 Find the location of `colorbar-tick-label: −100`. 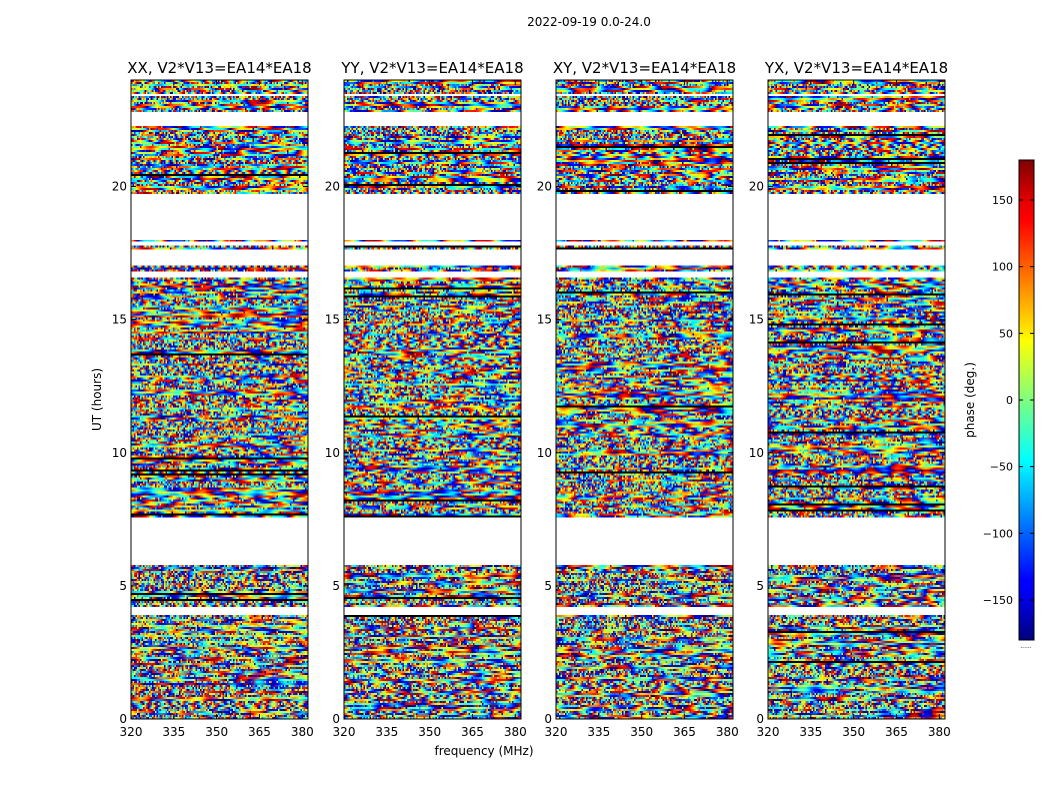

colorbar-tick-label: −100 is located at coordinates (998, 533).